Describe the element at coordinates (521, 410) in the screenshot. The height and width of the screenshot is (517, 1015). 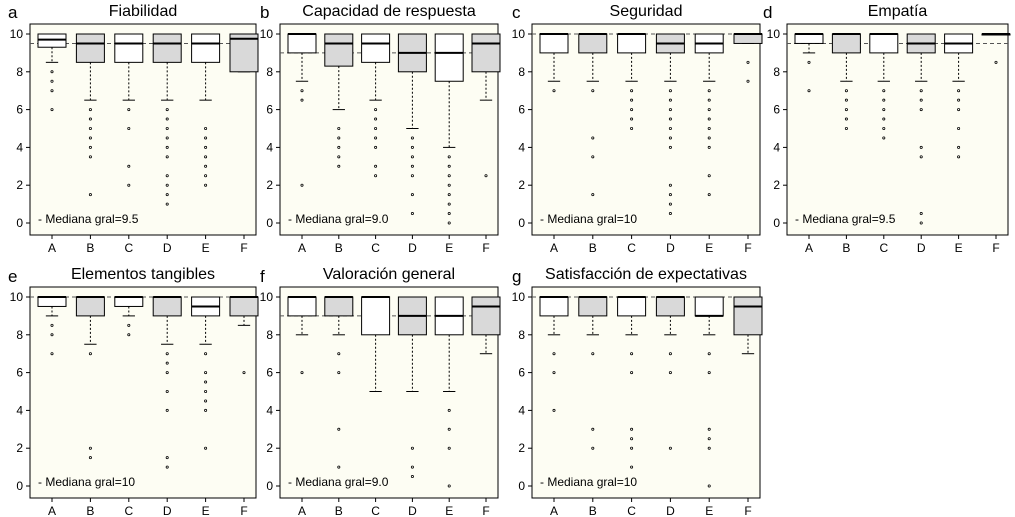
I see `y-tick-label: 4` at that location.